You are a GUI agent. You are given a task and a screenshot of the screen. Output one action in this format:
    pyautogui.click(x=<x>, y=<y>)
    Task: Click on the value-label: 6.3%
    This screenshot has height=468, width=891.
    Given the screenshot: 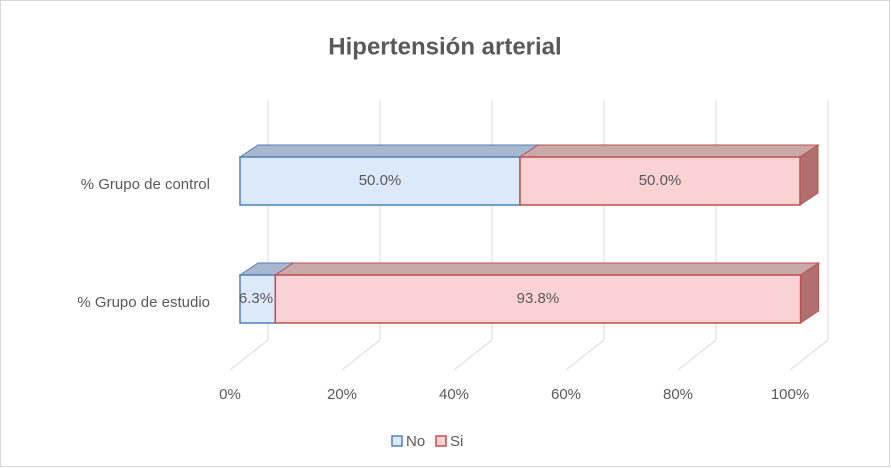 What is the action you would take?
    pyautogui.click(x=256, y=298)
    